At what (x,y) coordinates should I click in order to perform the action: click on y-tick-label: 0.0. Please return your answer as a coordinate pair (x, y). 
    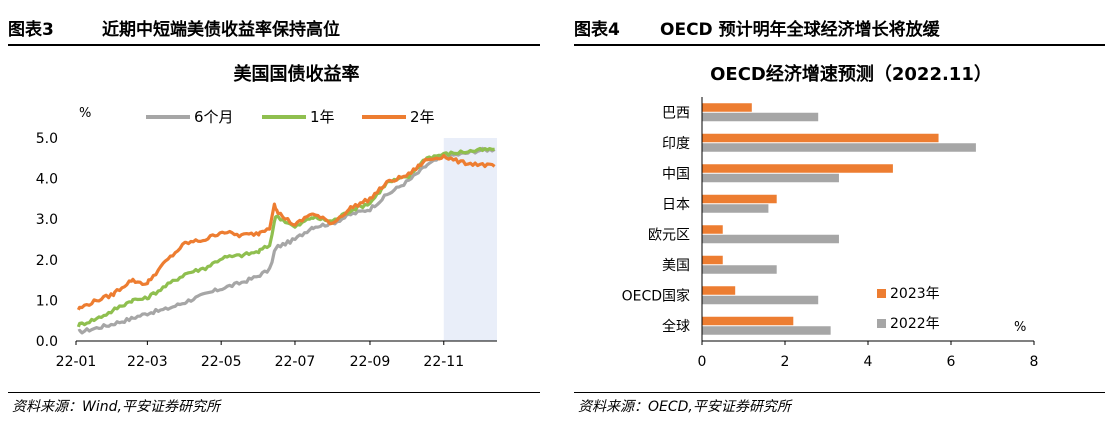
    Looking at the image, I should click on (47, 342).